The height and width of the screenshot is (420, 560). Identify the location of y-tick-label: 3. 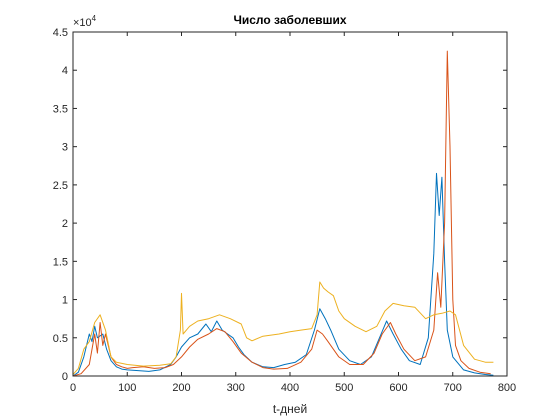
(65, 148).